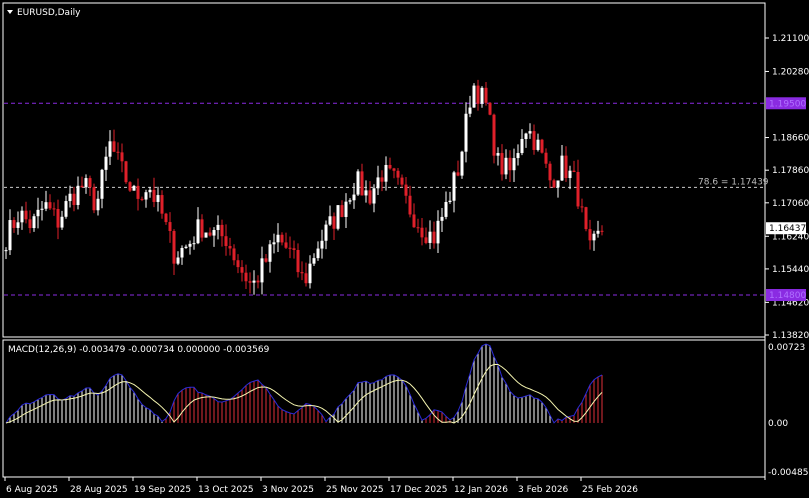 Image resolution: width=809 pixels, height=498 pixels. What do you see at coordinates (543, 490) in the screenshot?
I see `time-tick-label: 3 Feb 2026` at bounding box center [543, 490].